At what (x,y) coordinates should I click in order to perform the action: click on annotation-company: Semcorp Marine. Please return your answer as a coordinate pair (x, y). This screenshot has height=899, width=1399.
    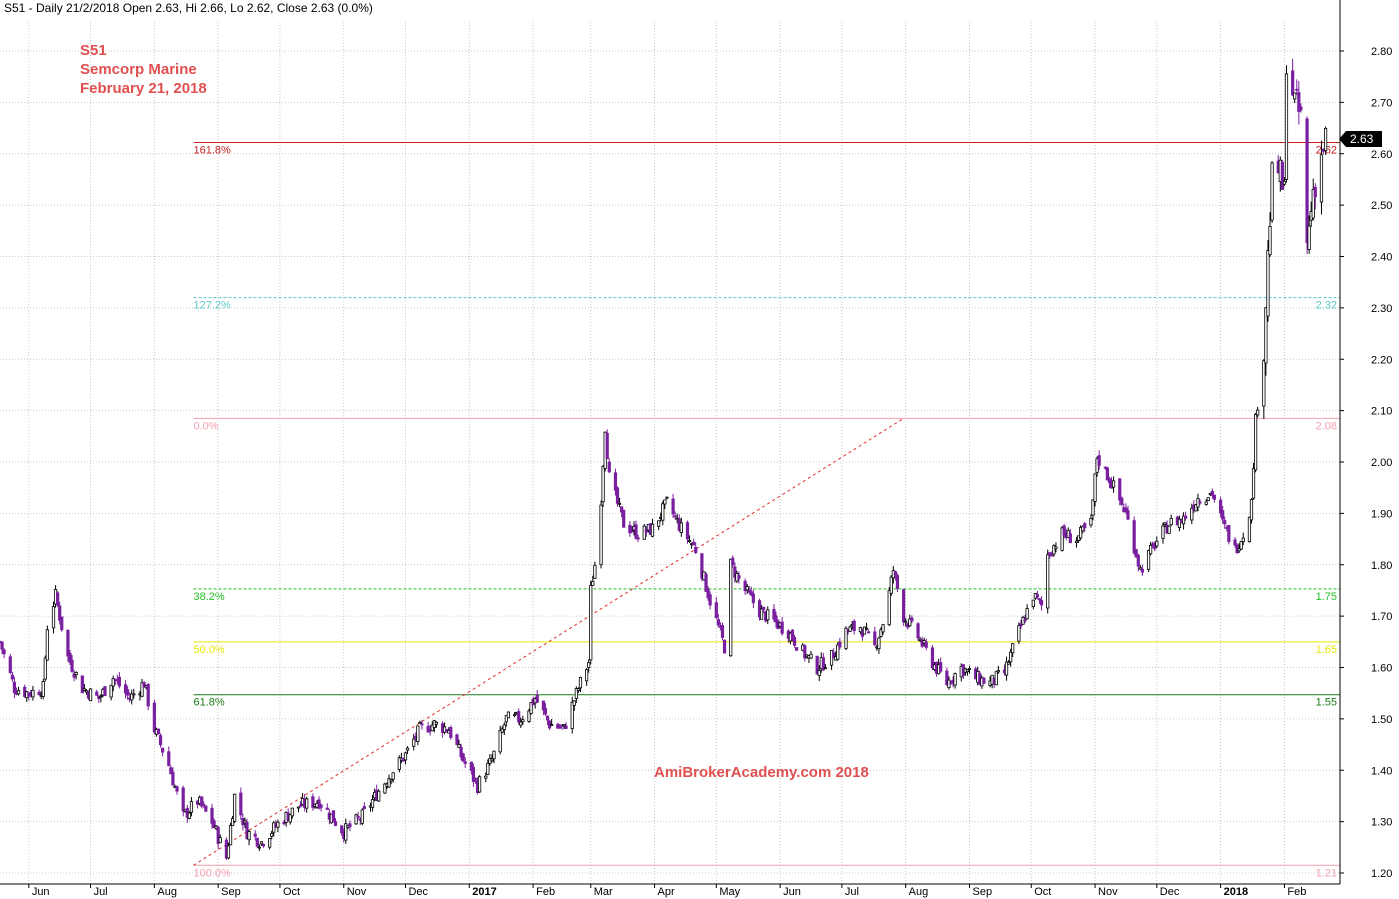
    Looking at the image, I should click on (138, 69).